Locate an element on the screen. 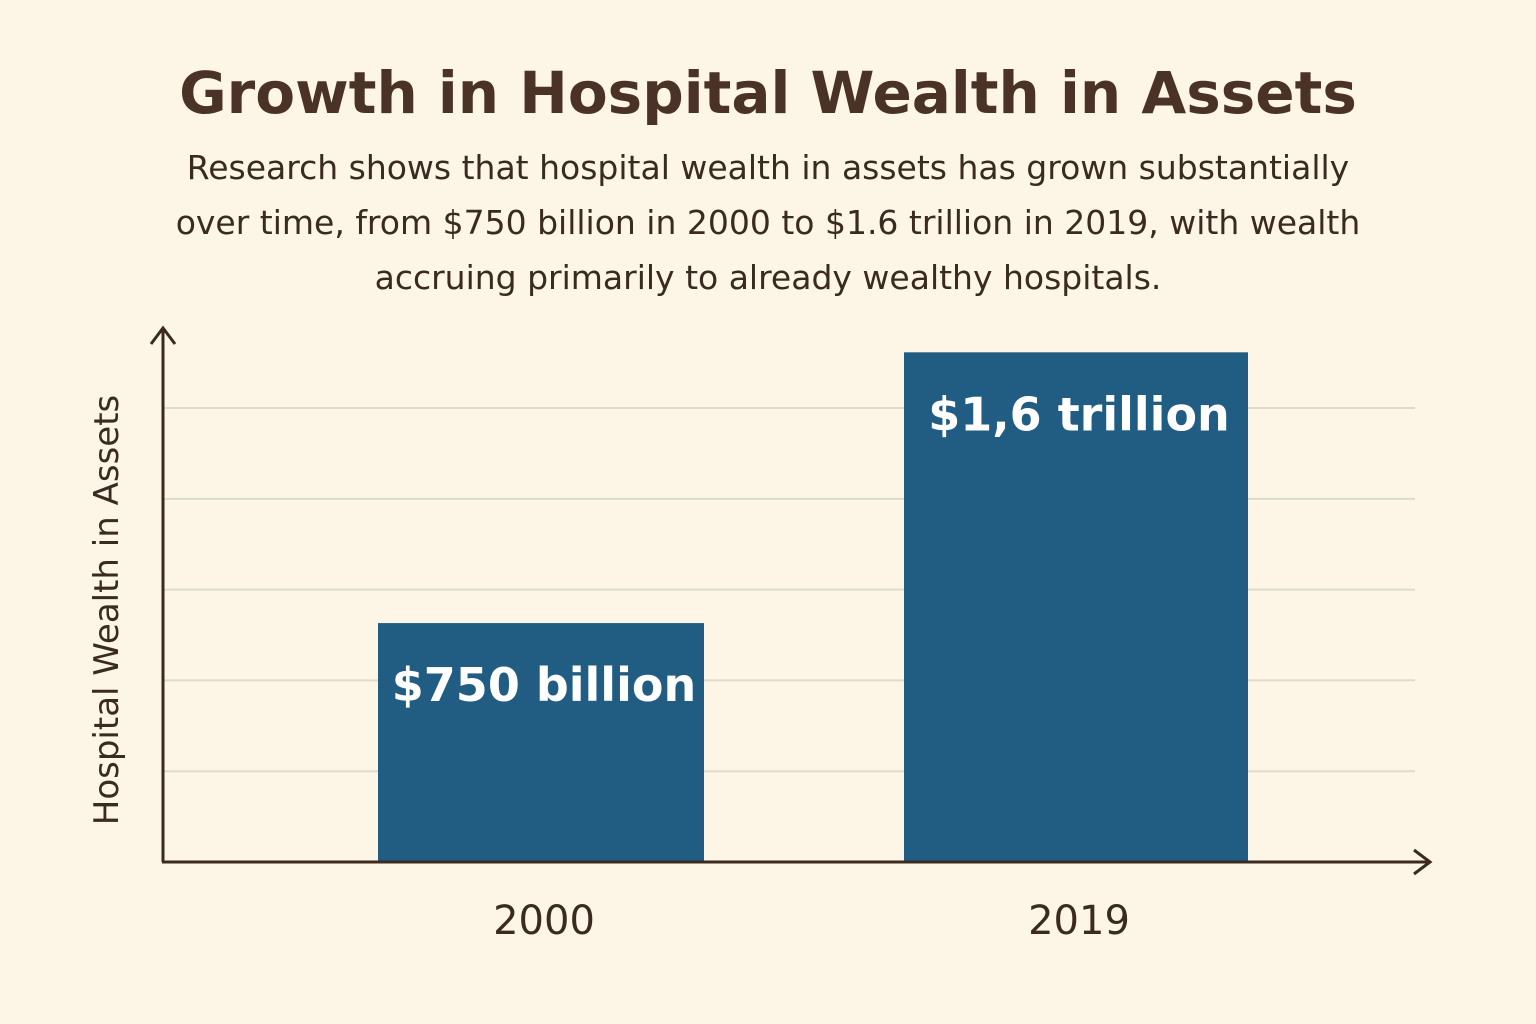  x-axis-arrow is located at coordinates (1423, 862).